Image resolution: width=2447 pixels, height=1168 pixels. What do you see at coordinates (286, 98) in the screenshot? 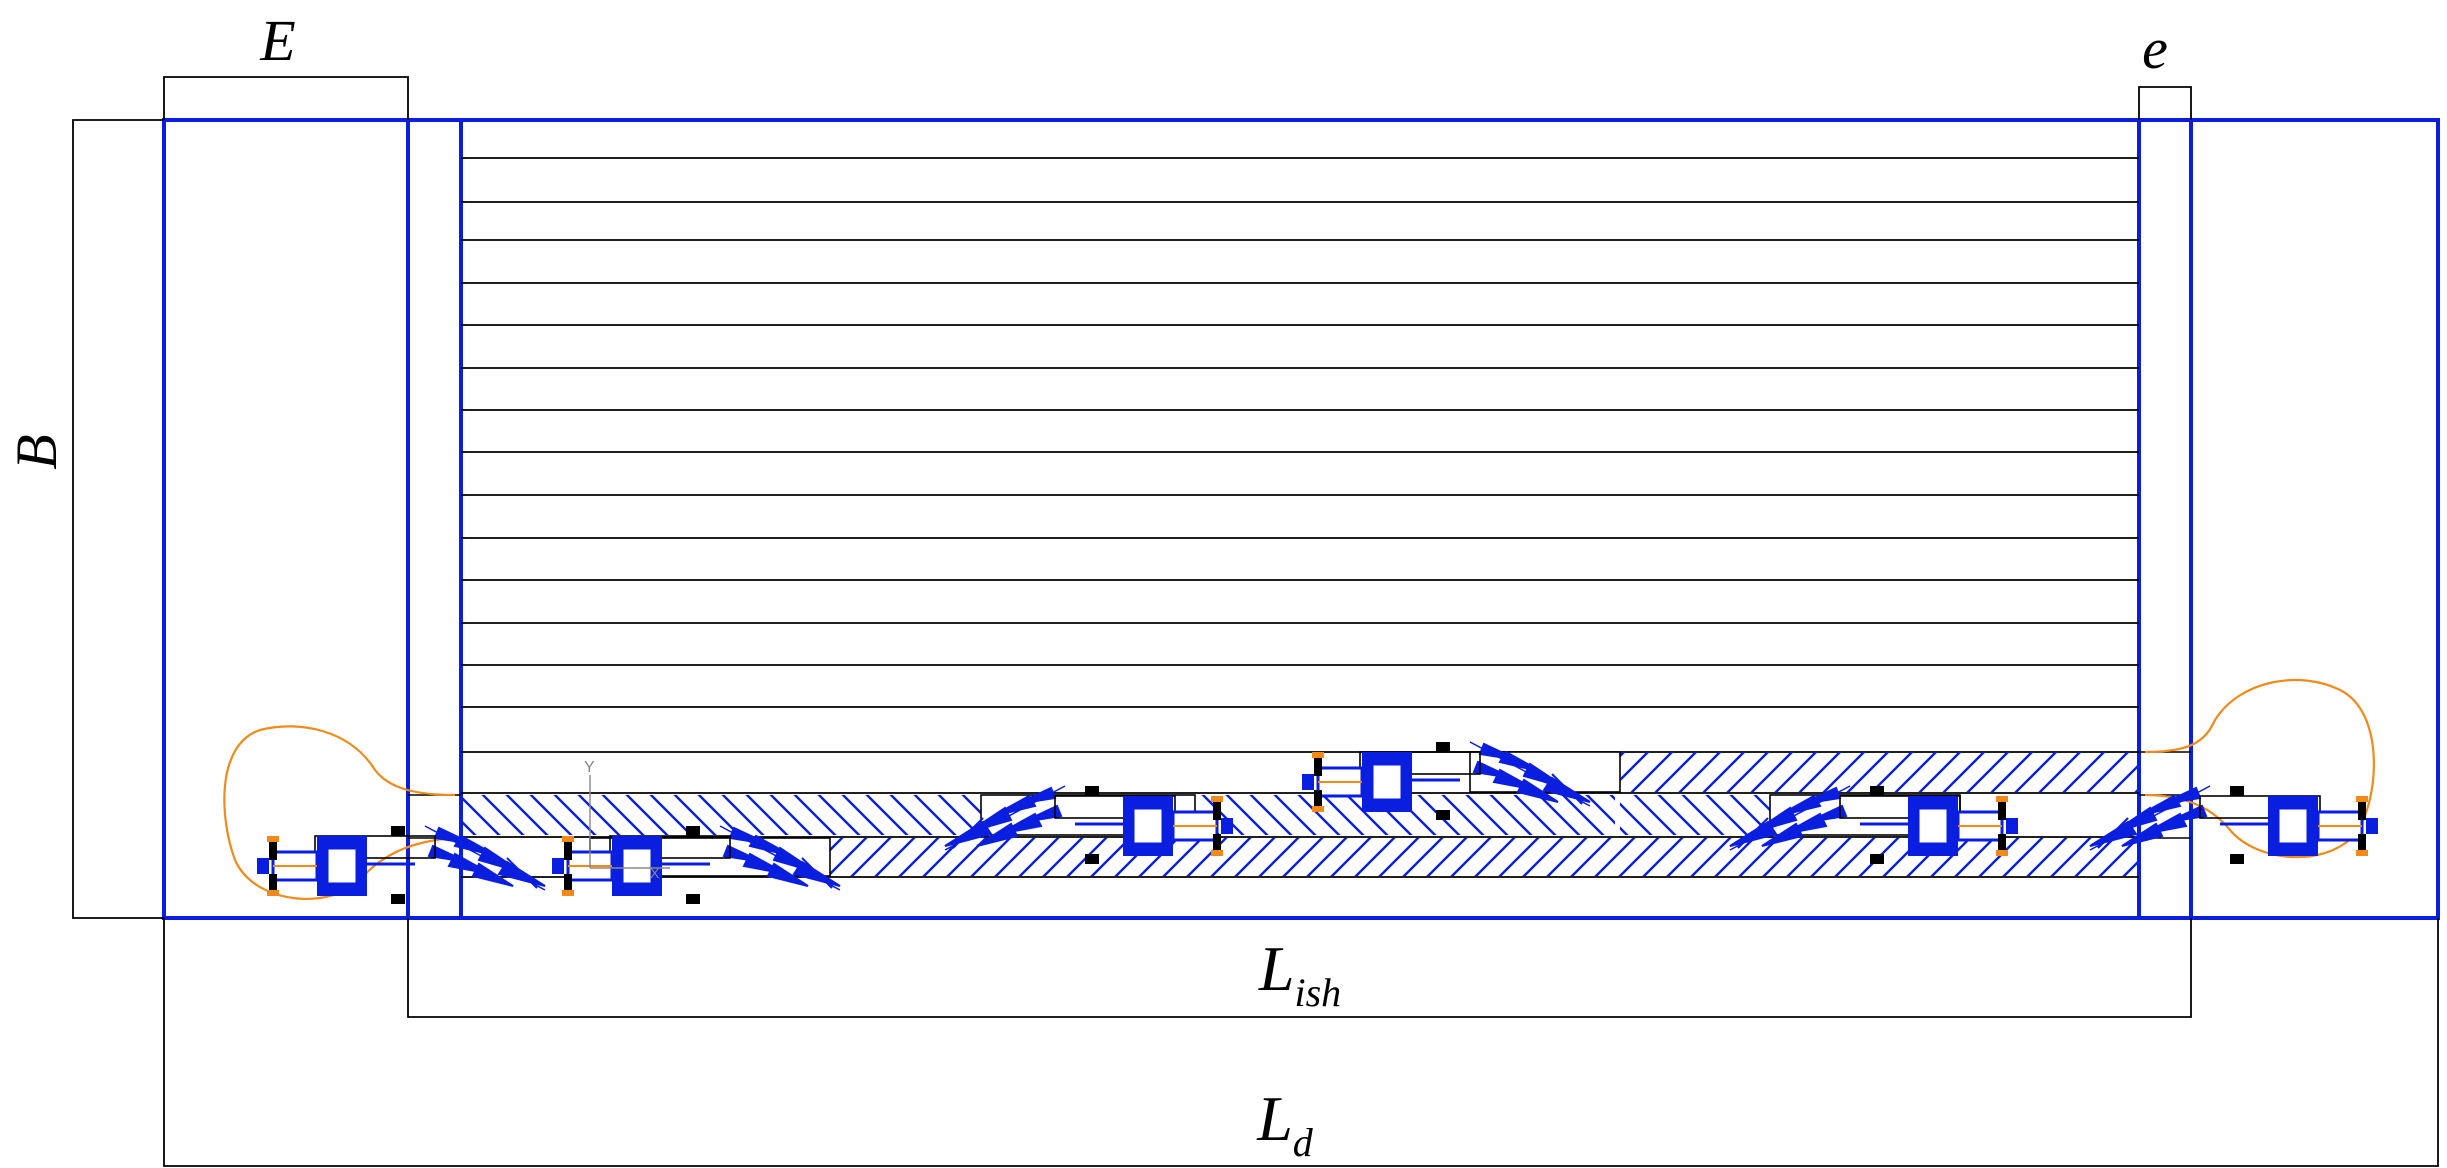
I see `dim-E` at bounding box center [286, 98].